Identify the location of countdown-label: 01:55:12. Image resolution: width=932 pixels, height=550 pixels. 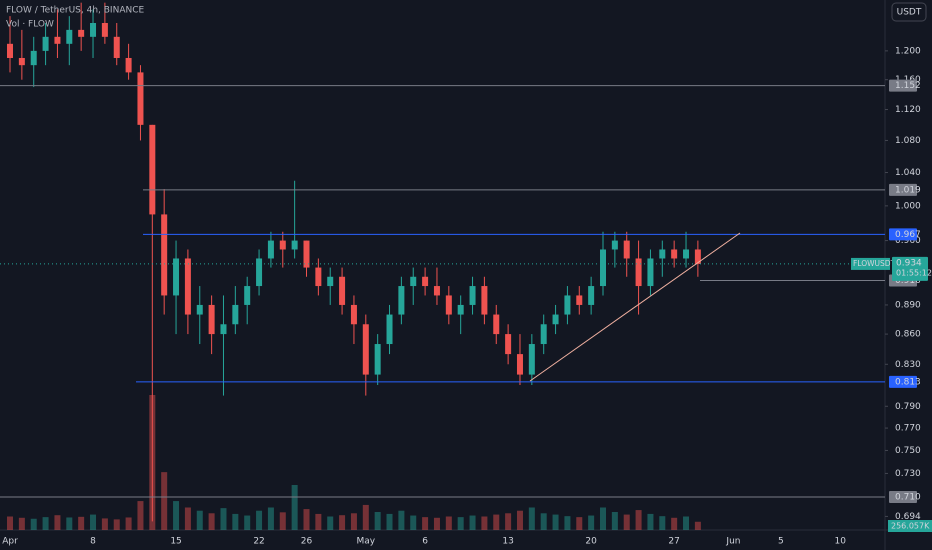
(914, 272).